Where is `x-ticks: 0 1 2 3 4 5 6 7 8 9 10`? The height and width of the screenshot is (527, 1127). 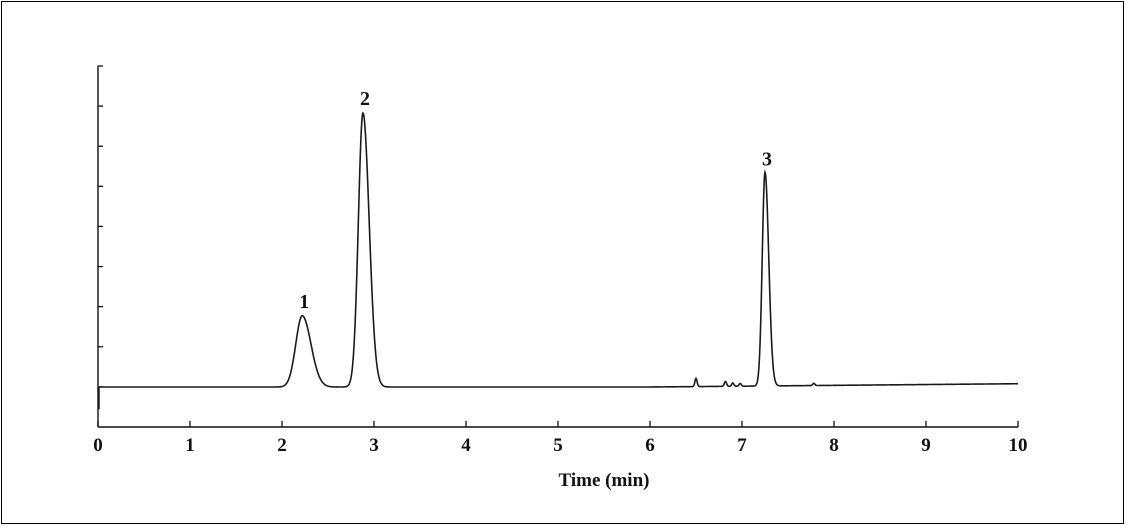 x-ticks: 0 1 2 3 4 5 6 7 8 9 10 is located at coordinates (560, 438).